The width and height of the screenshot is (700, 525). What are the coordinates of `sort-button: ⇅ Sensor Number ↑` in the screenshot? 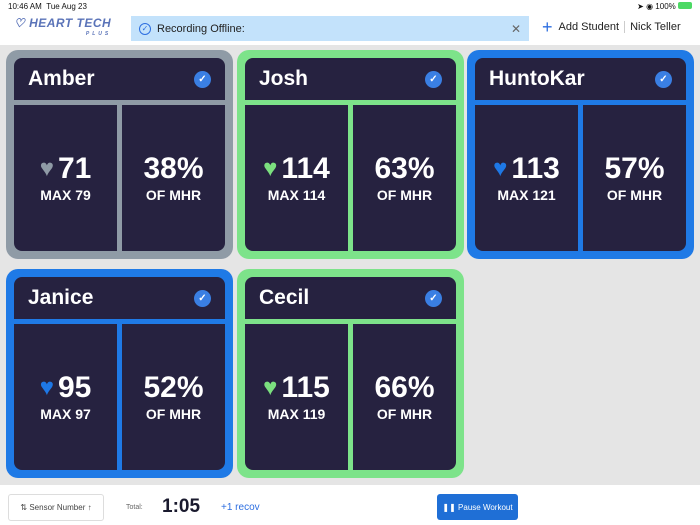 It's located at (56, 507).